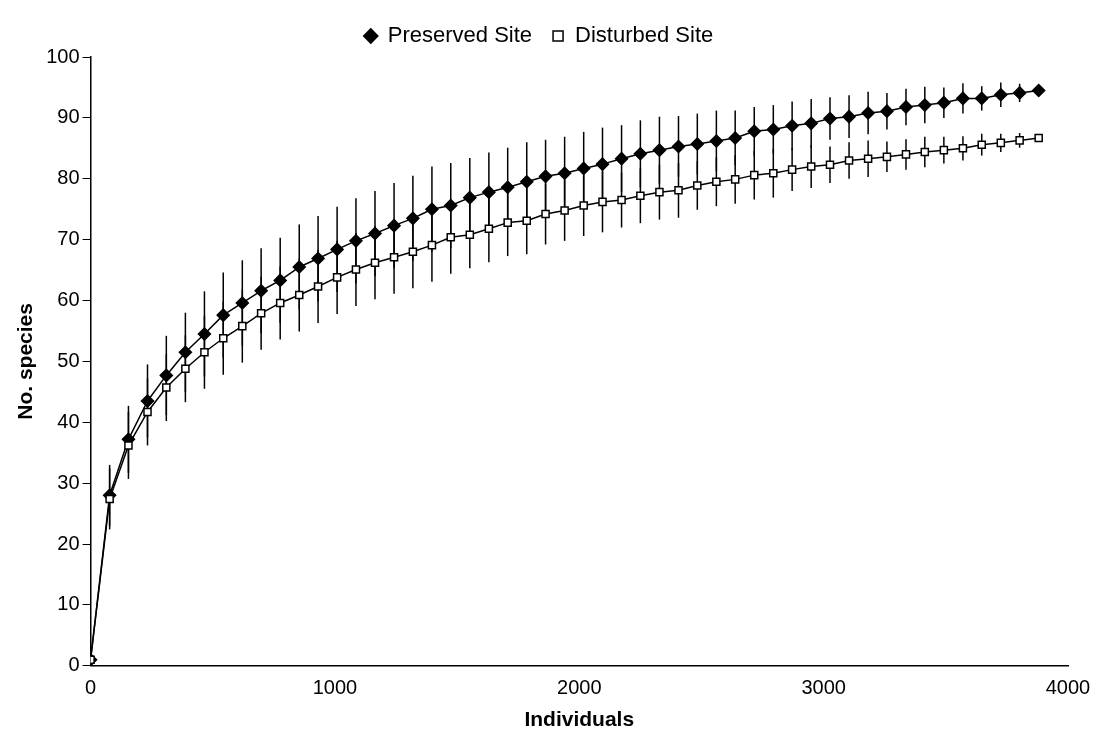  I want to click on y-tick-label: 90, so click(68, 116).